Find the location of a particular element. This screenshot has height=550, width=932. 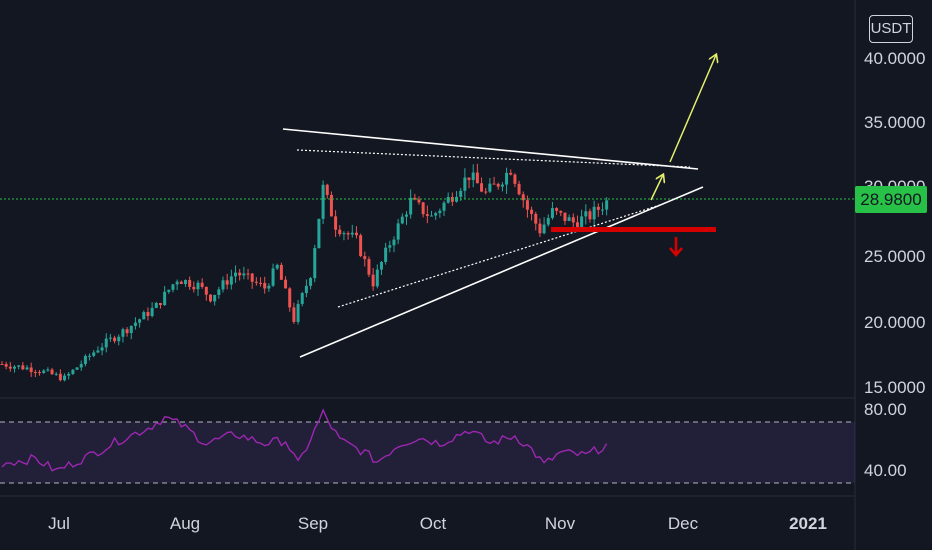

triangle-upper-trendline is located at coordinates (490, 149).